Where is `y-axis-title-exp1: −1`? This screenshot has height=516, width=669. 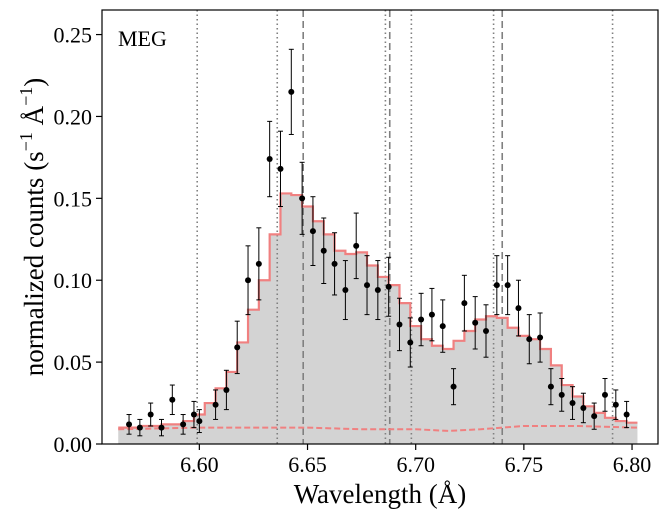
y-axis-title-exp1: −1 is located at coordinates (26, 141).